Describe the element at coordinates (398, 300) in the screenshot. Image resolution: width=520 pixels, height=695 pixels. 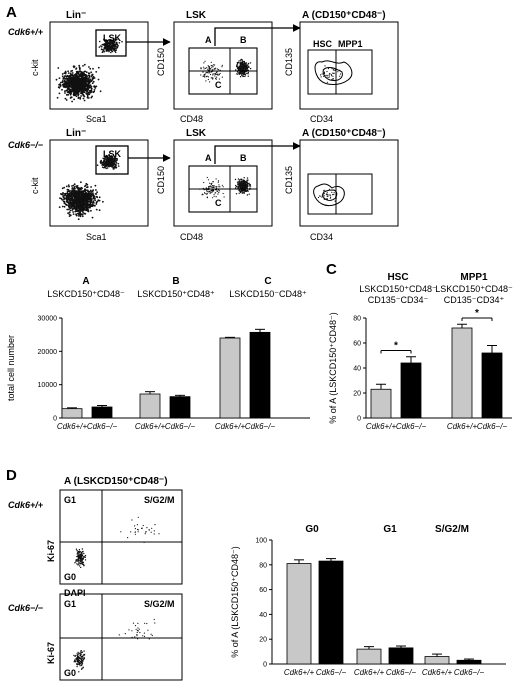
I see `group-desc2-c-hsc: CD135⁻CD34⁻` at that location.